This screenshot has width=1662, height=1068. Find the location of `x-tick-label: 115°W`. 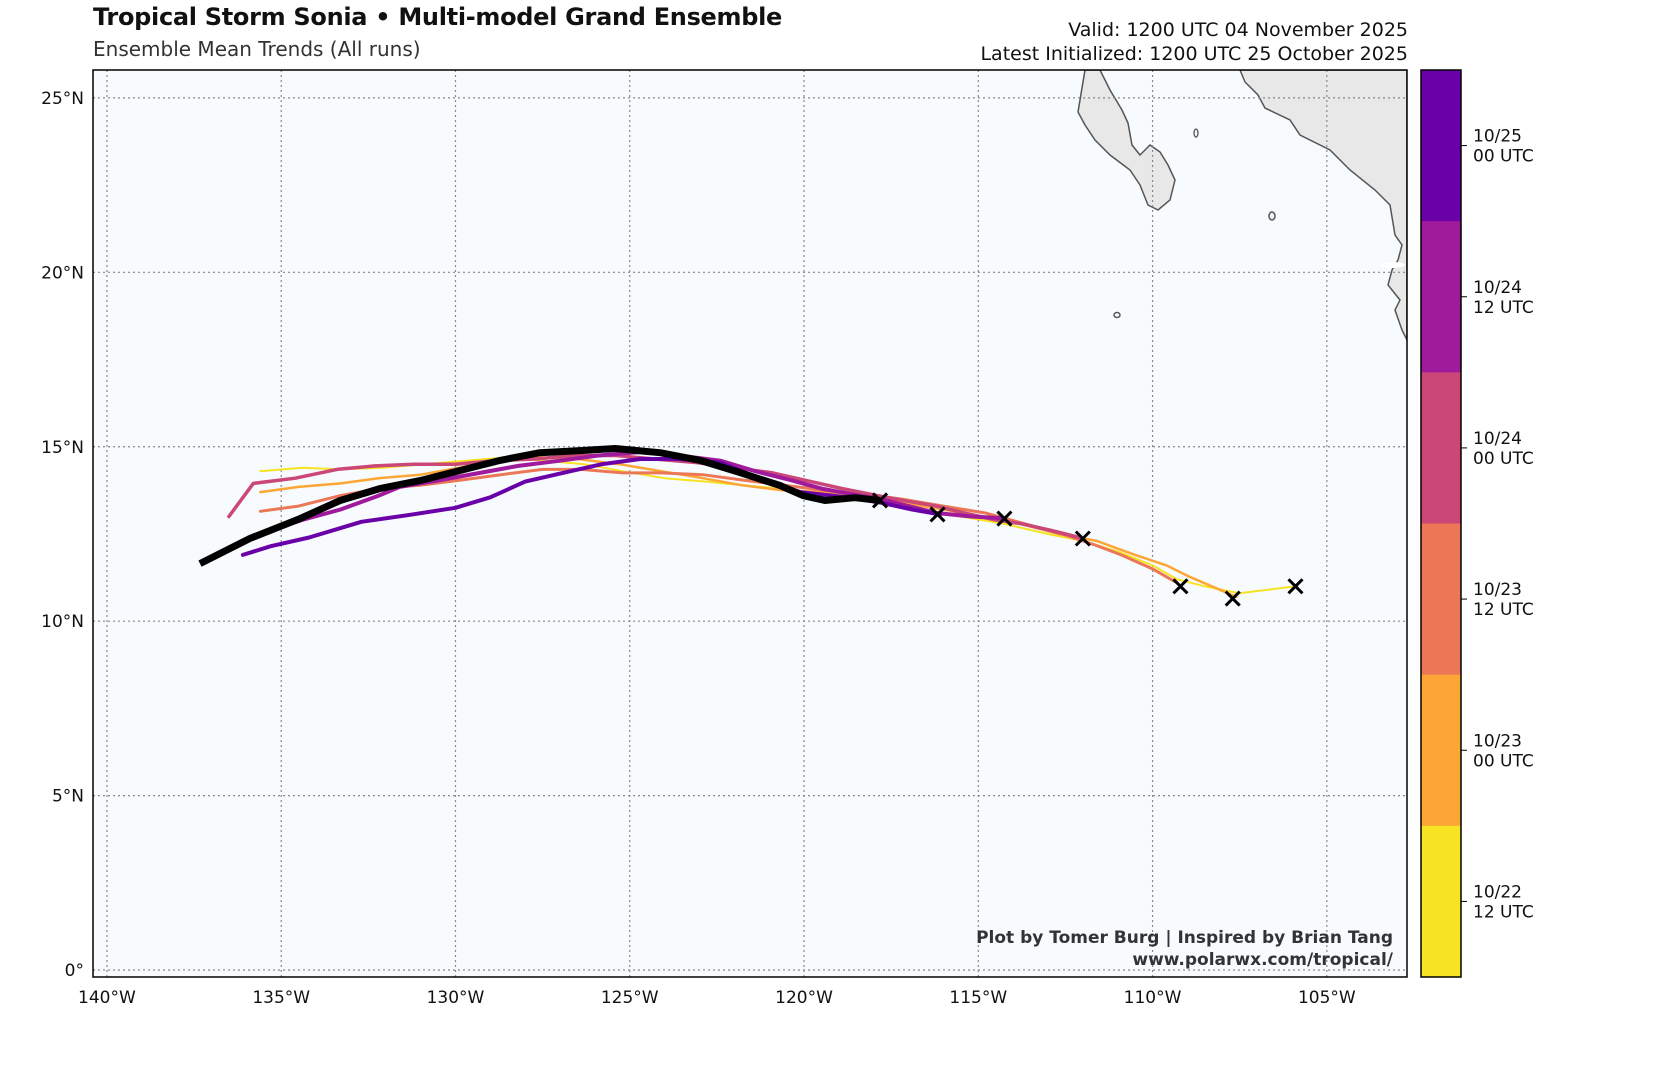

x-tick-label: 115°W is located at coordinates (978, 998).